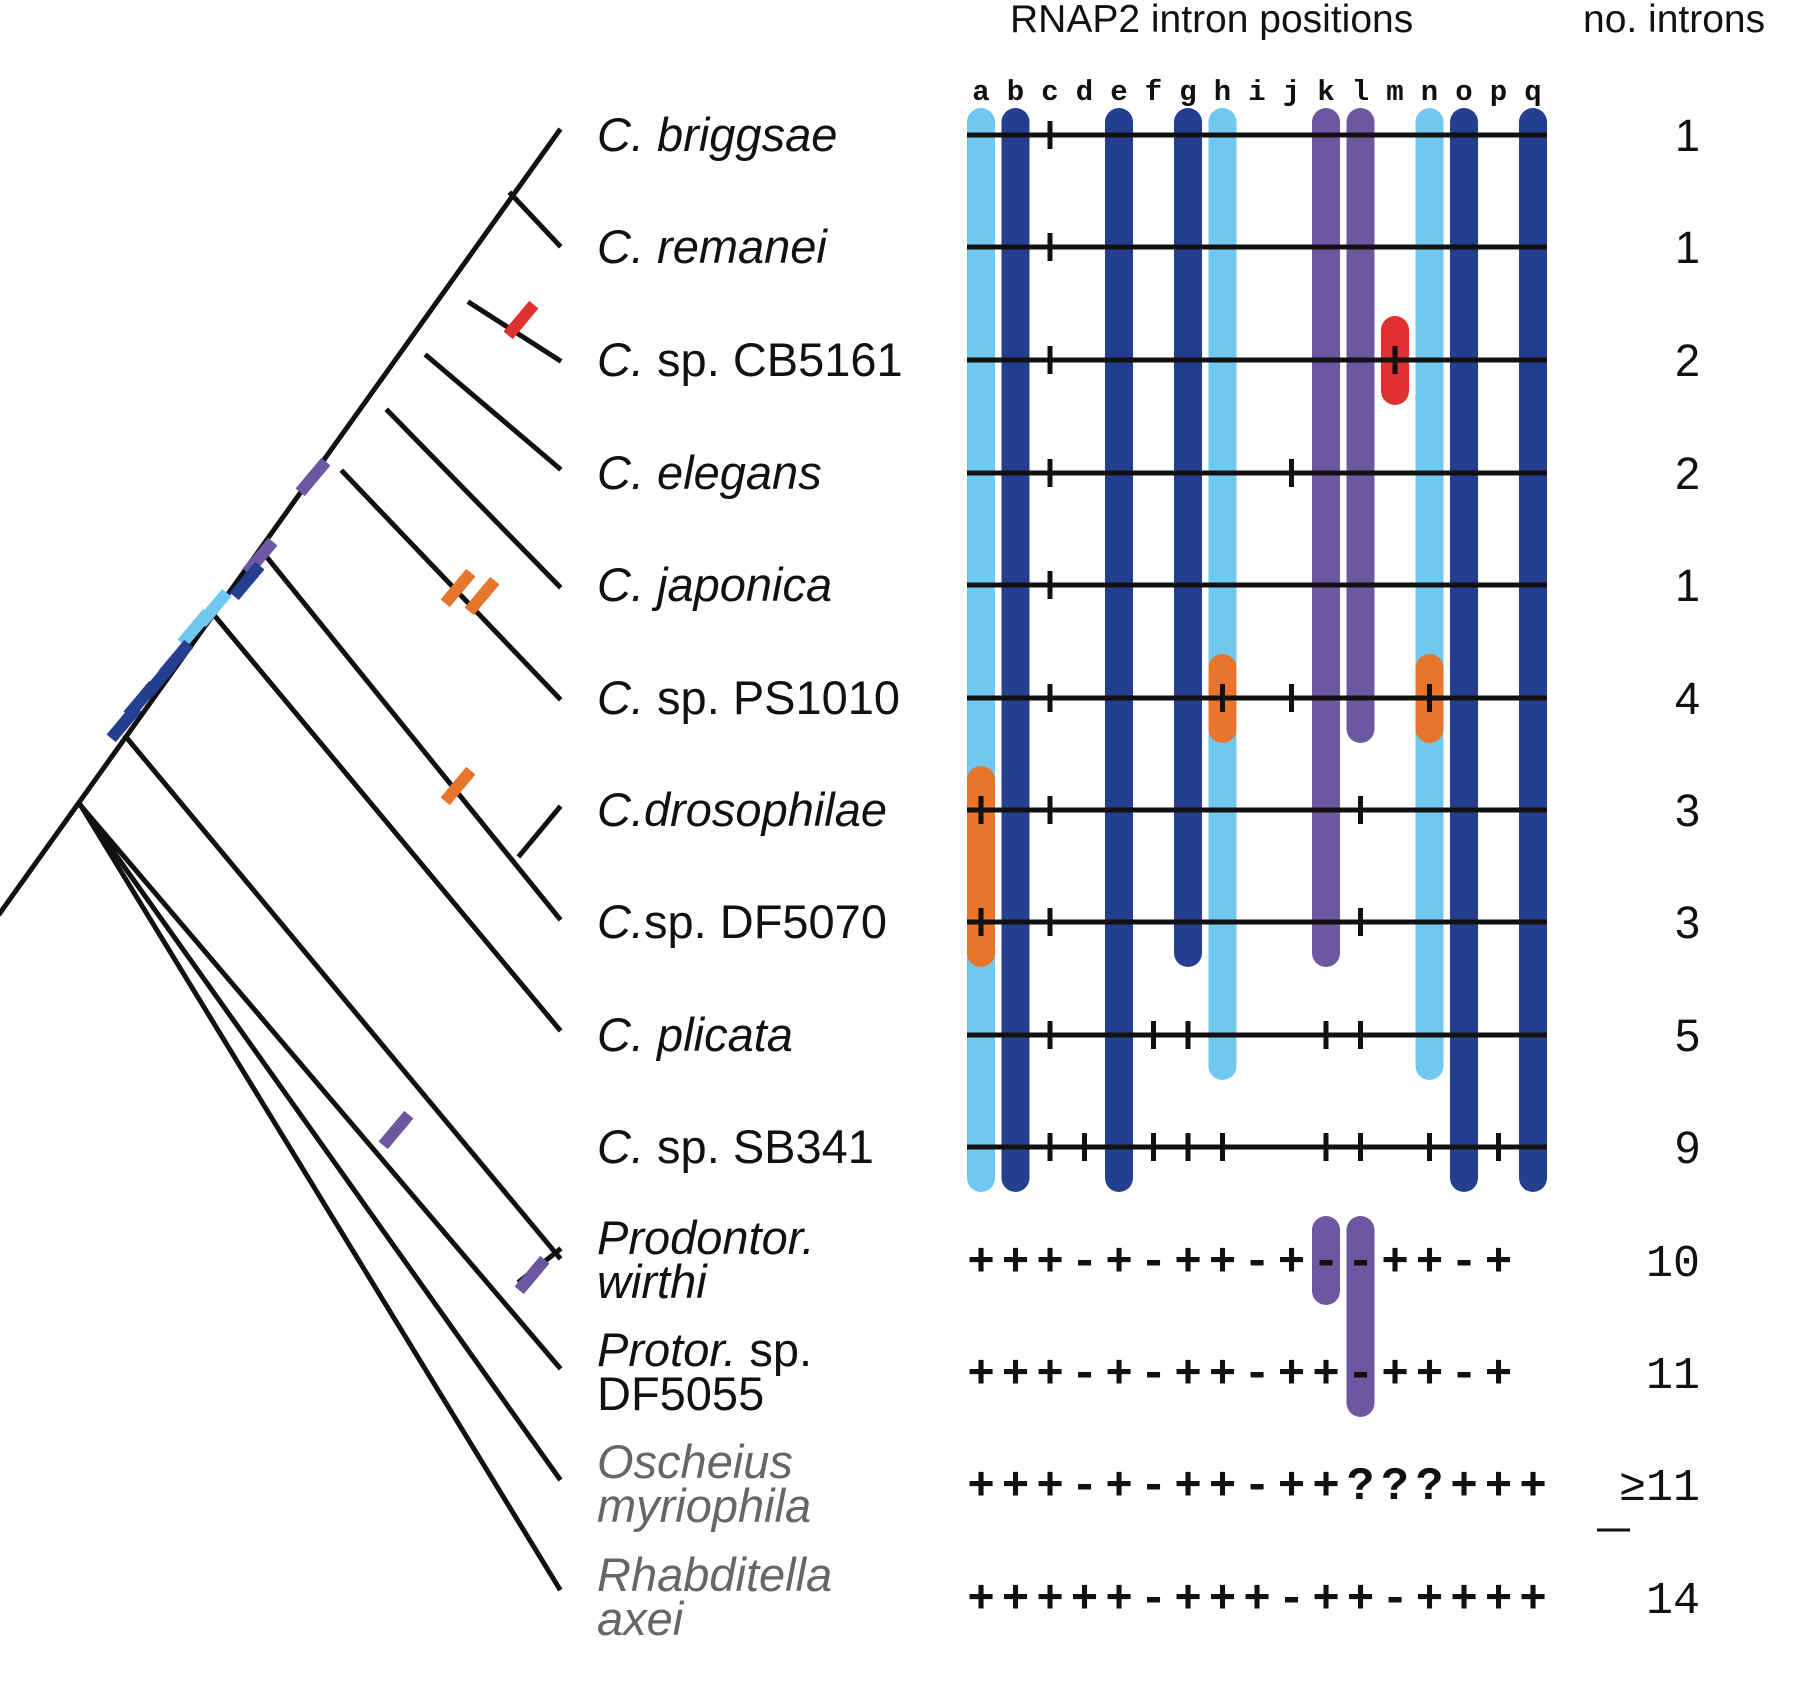 The height and width of the screenshot is (1691, 1800). I want to click on species-label: axei, so click(641, 1618).